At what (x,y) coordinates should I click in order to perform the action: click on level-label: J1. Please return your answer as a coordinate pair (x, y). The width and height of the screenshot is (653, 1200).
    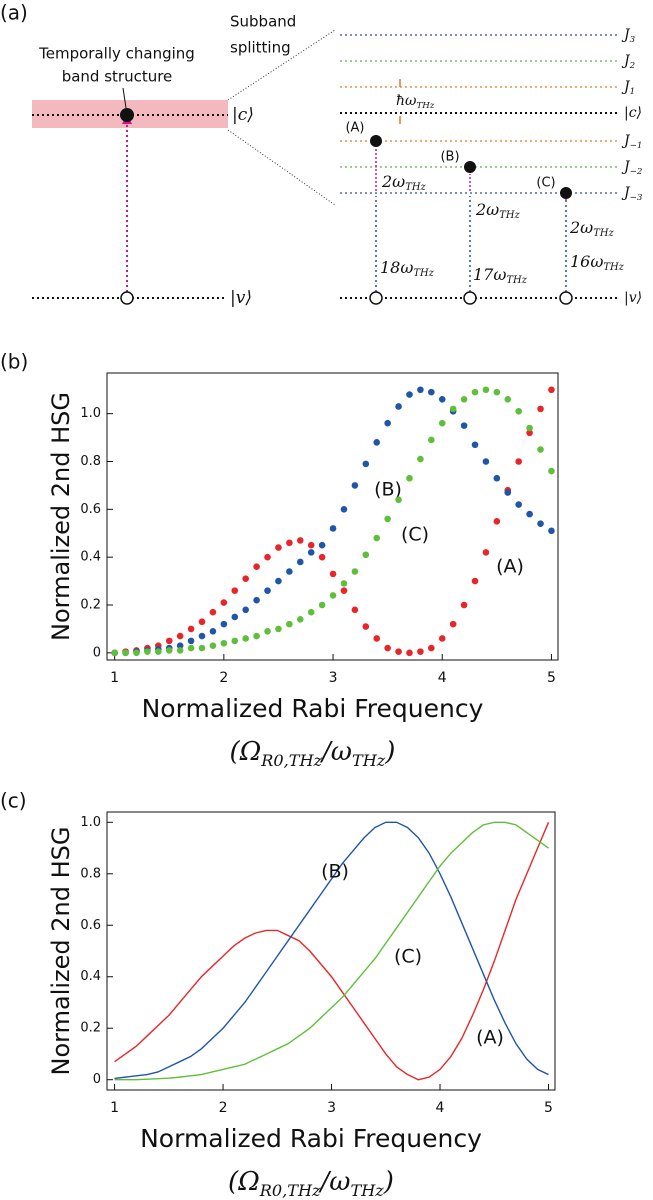
    Looking at the image, I should click on (628, 88).